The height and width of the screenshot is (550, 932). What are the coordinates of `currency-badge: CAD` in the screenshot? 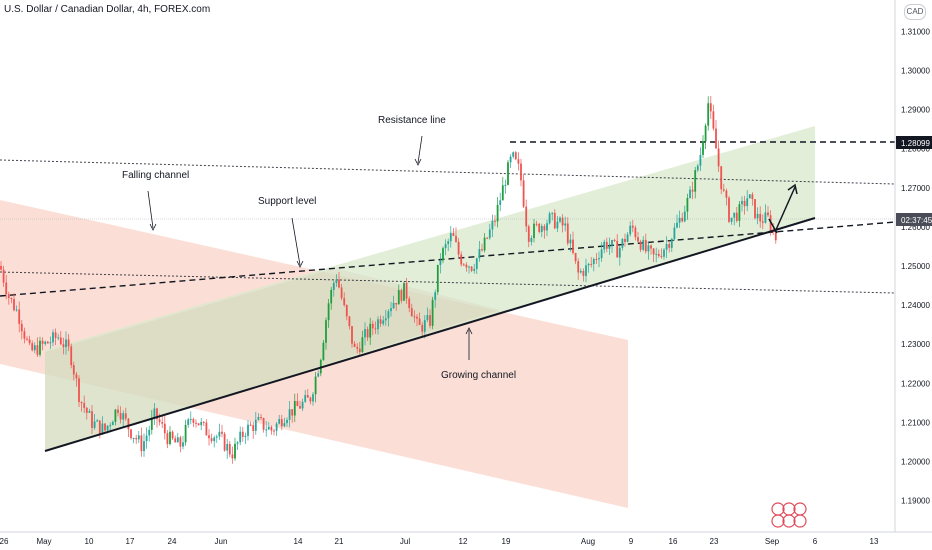 It's located at (915, 12).